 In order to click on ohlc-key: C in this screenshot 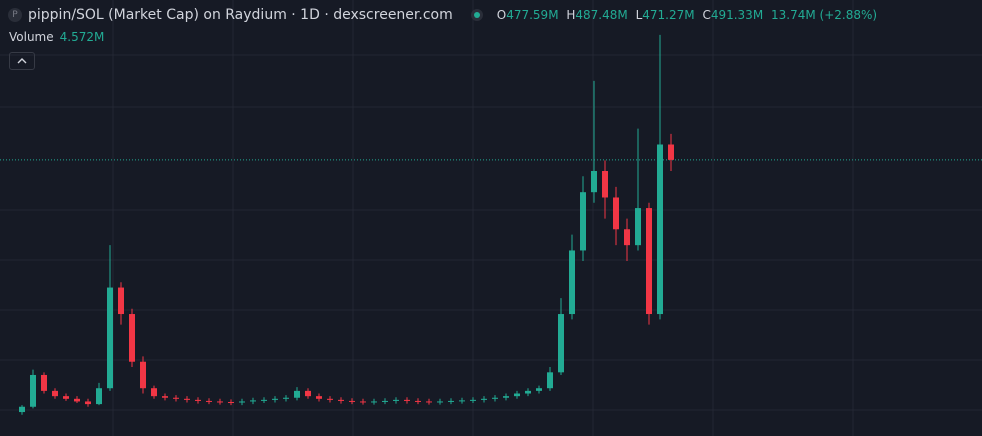, I will do `click(706, 15)`.